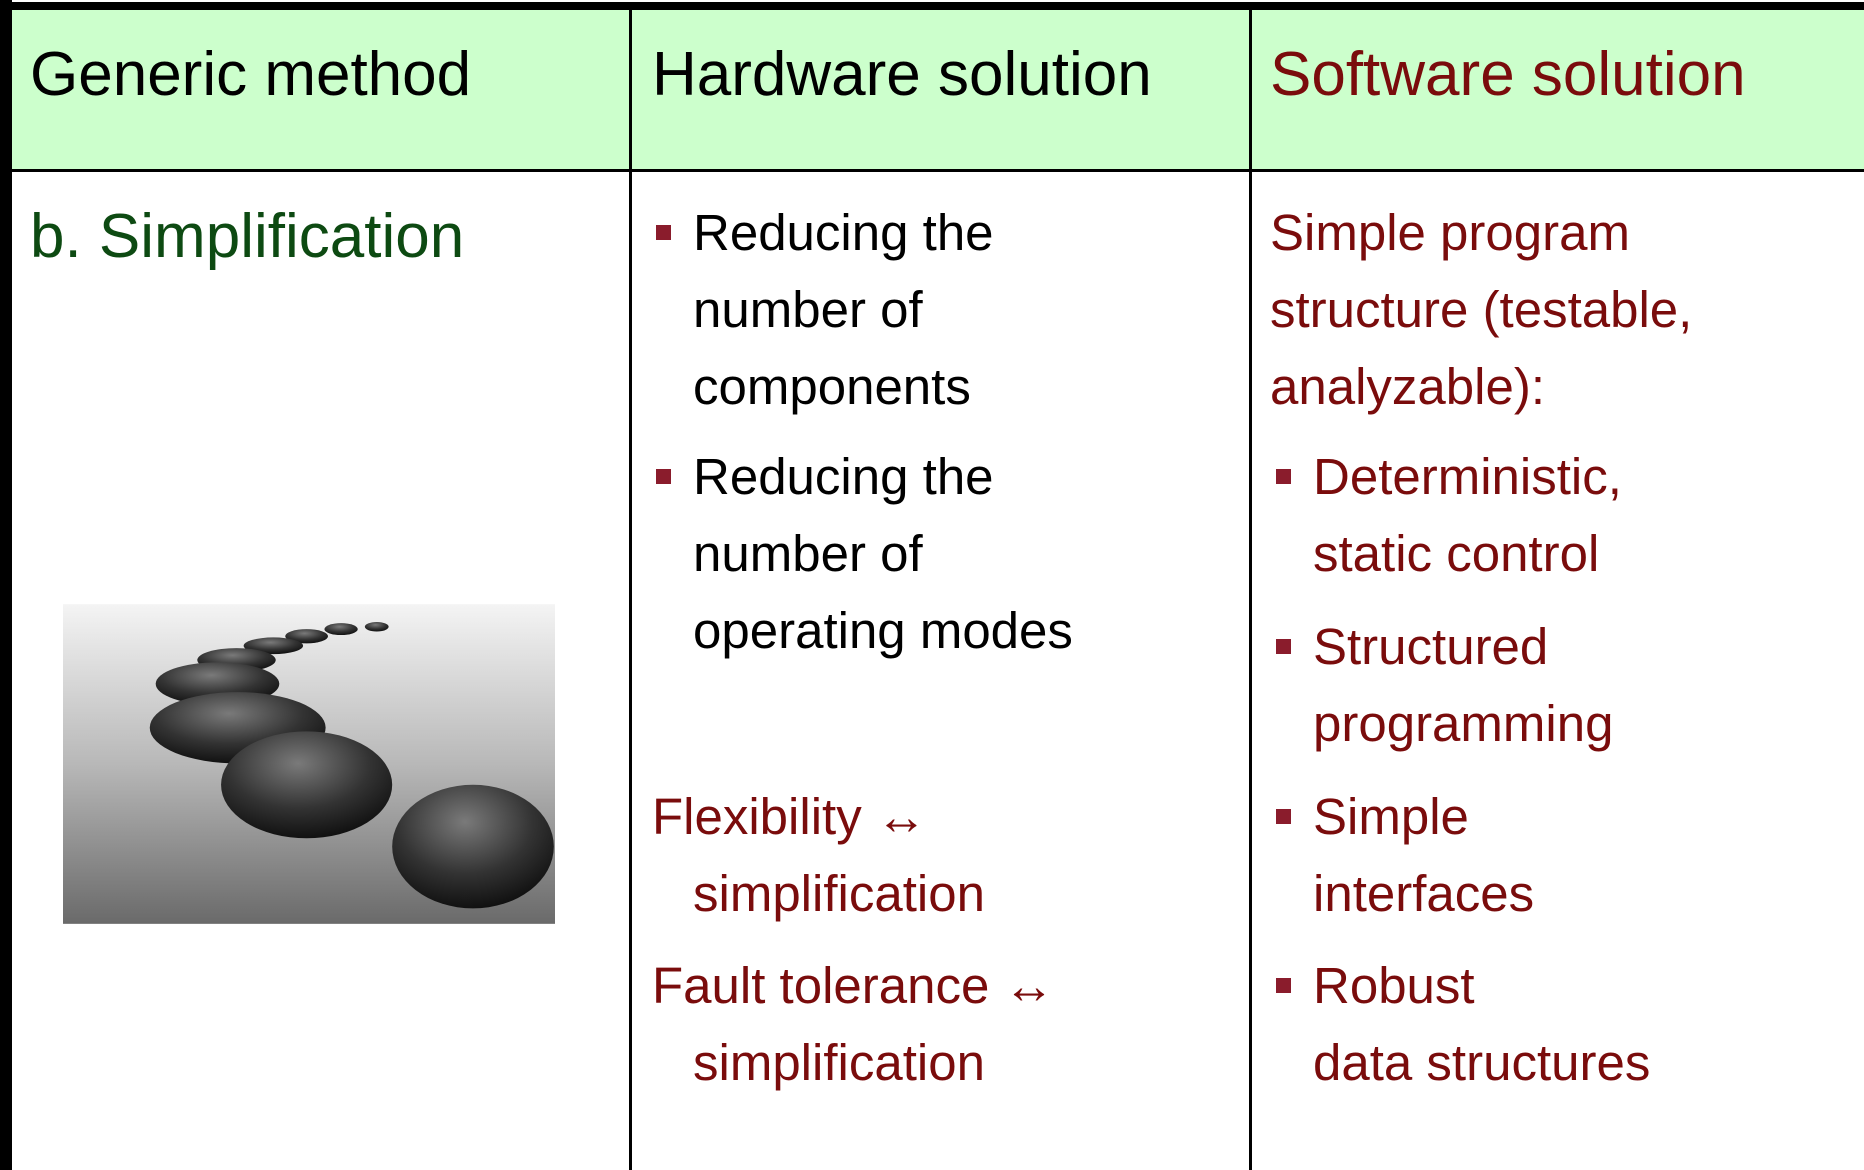  What do you see at coordinates (1431, 646) in the screenshot?
I see `bullet-line: Structured` at bounding box center [1431, 646].